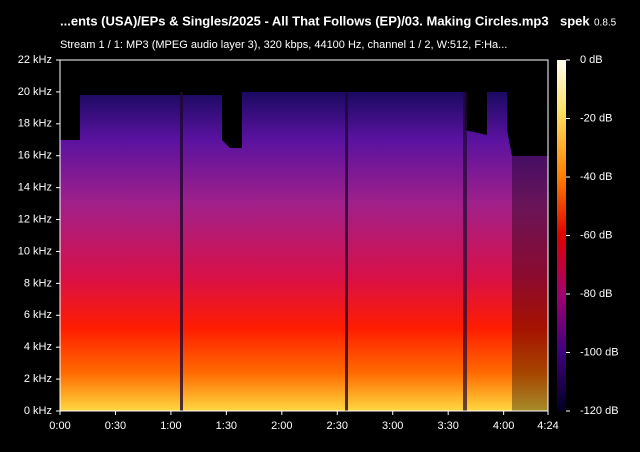 This screenshot has height=452, width=640. What do you see at coordinates (35, 251) in the screenshot?
I see `frequency-label: 10 kHz` at bounding box center [35, 251].